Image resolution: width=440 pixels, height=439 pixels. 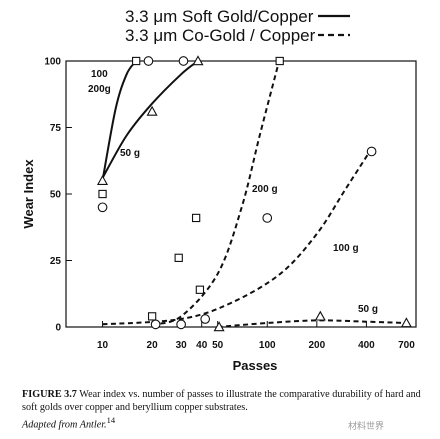 What do you see at coordinates (130, 153) in the screenshot?
I see `annotation-50g-solid: 50 g` at bounding box center [130, 153].